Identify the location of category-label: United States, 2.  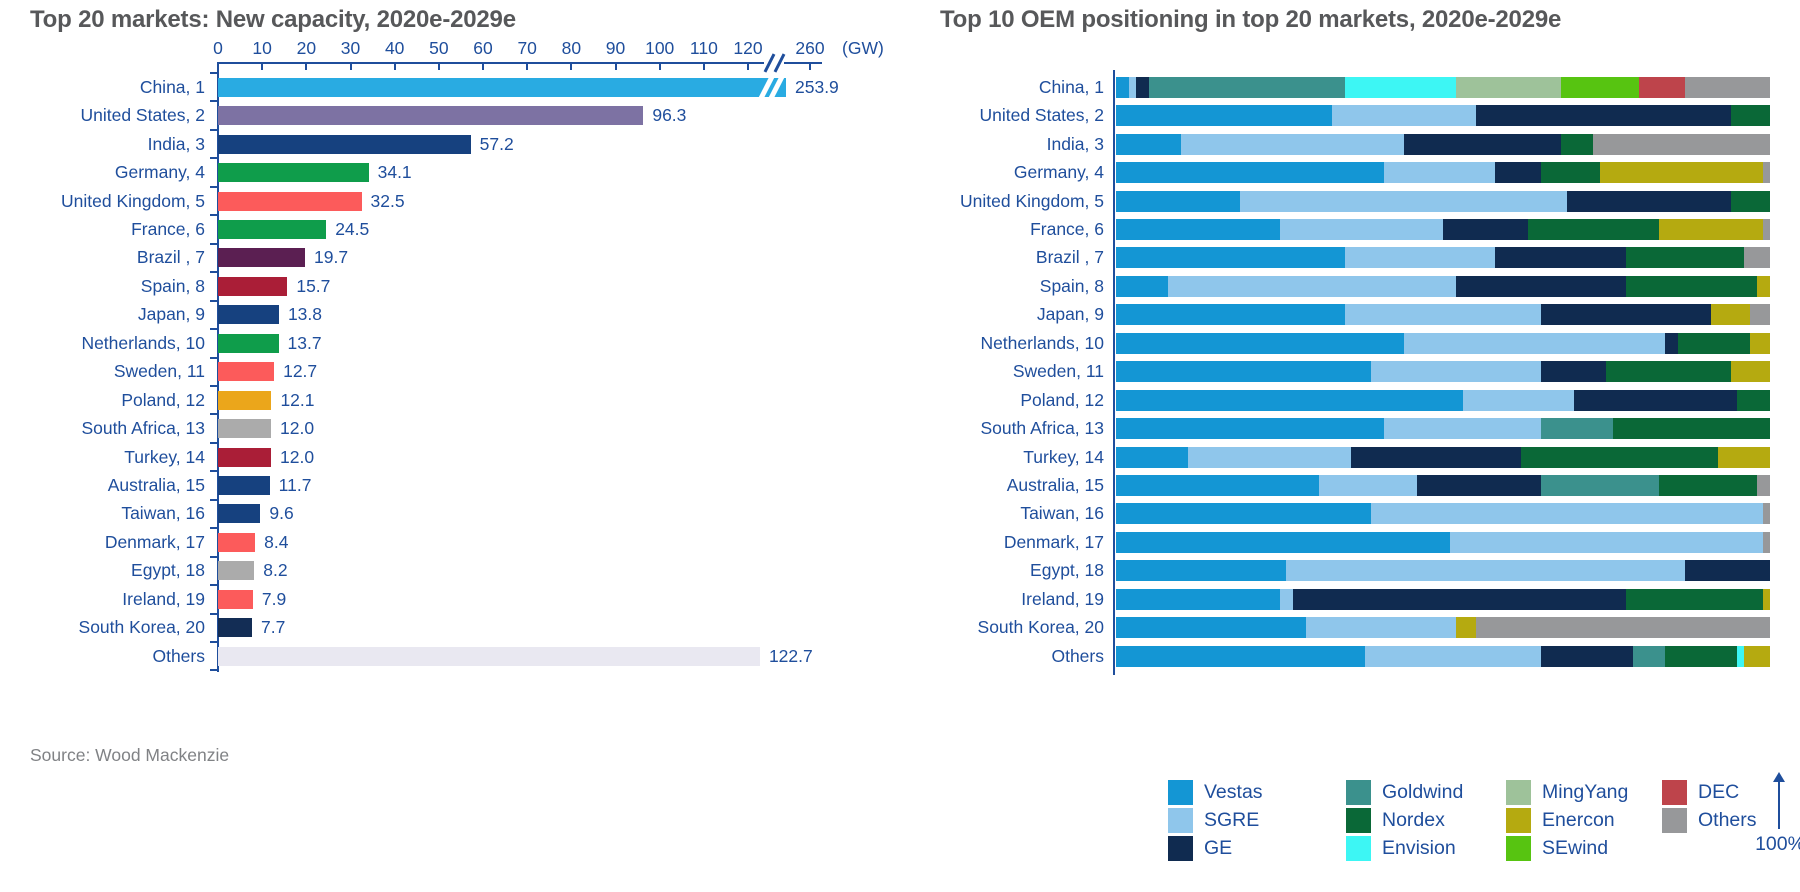
(142, 115).